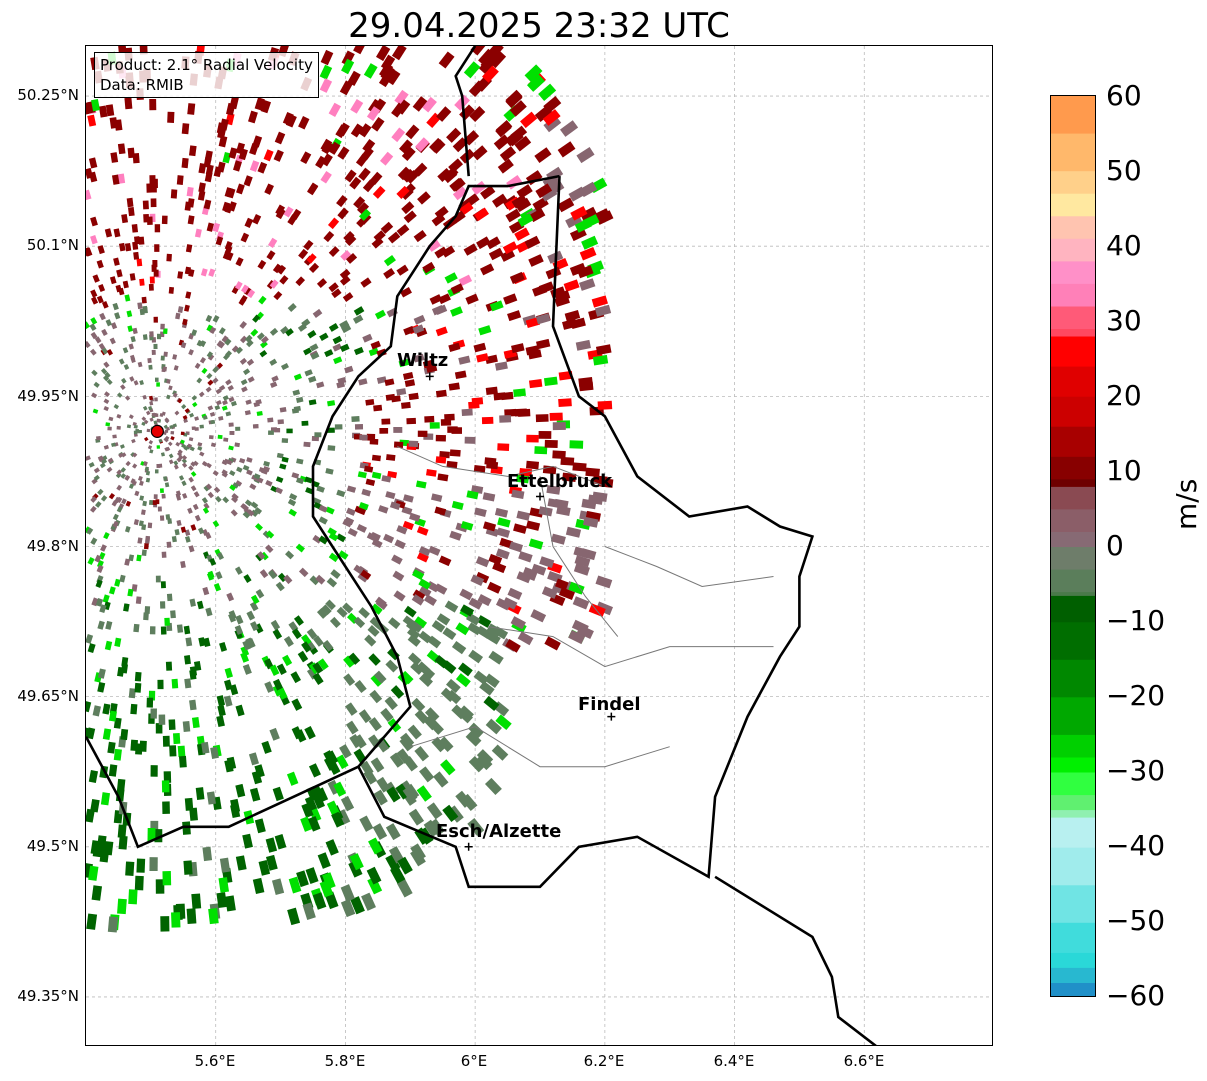 Image resolution: width=1207 pixels, height=1081 pixels. What do you see at coordinates (48, 696) in the screenshot?
I see `lat-label-49-65: 49.65°N` at bounding box center [48, 696].